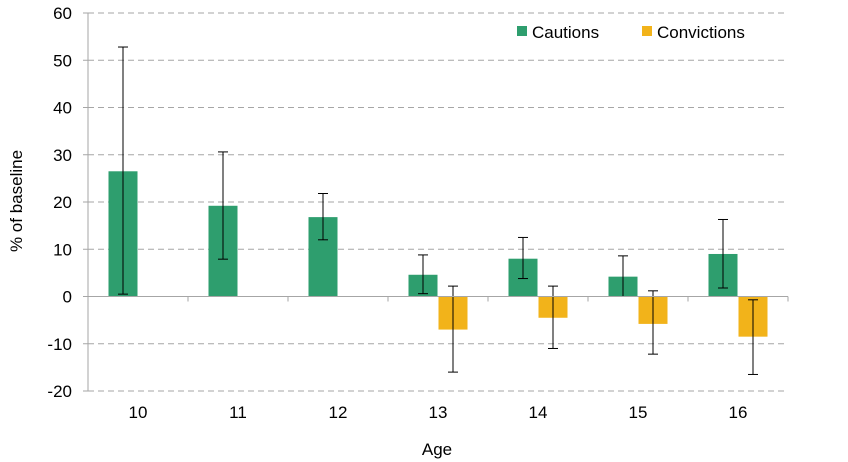  Describe the element at coordinates (138, 412) in the screenshot. I see `x-tick-label: 10` at that location.